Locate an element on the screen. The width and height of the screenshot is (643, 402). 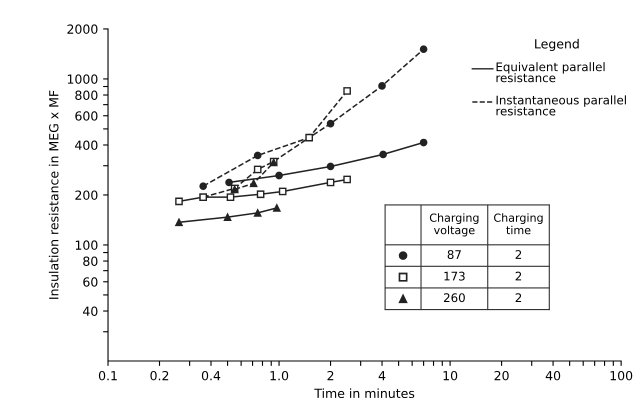
annotation: Equivalent parallel resistance is located at coordinates (550, 72).